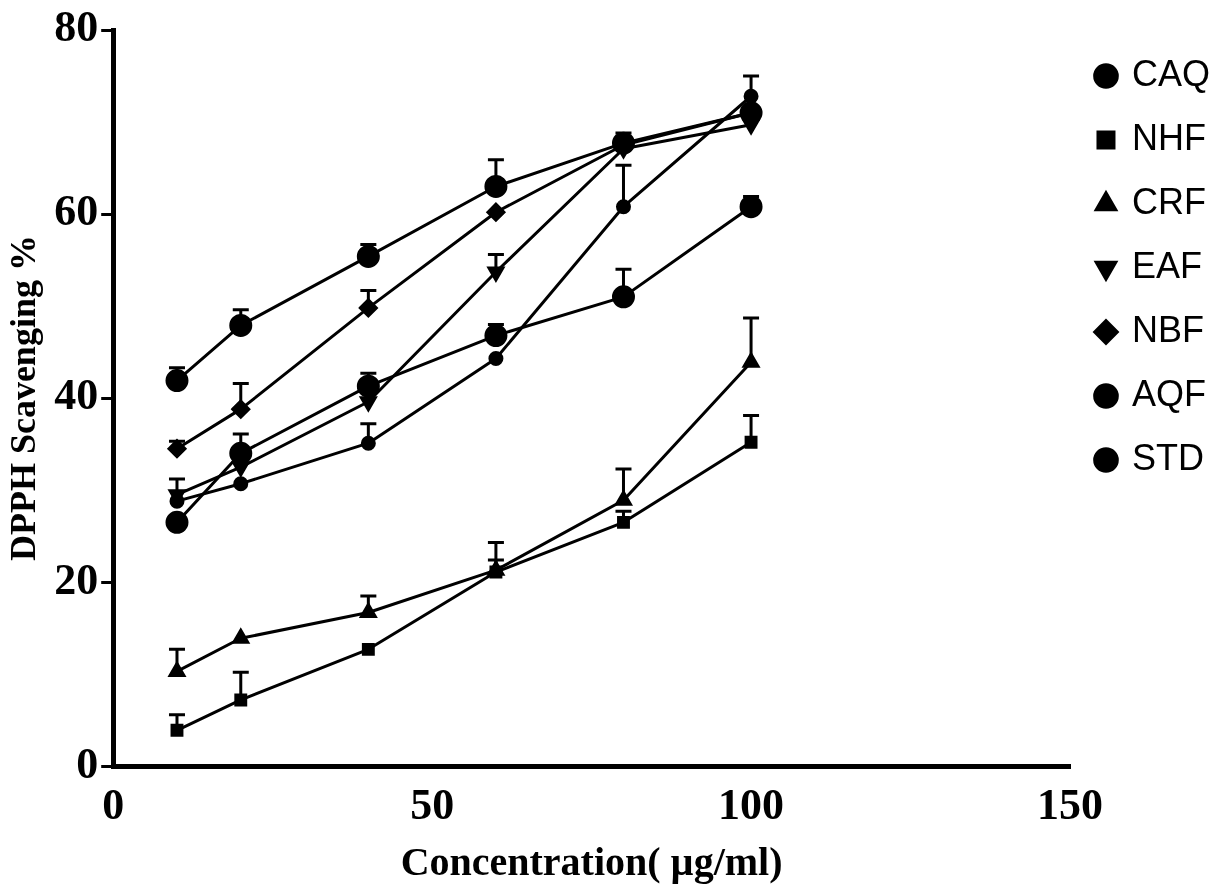 This screenshot has width=1230, height=893. What do you see at coordinates (591, 862) in the screenshot?
I see `x-axis-title: Concentration( µg/ml)` at bounding box center [591, 862].